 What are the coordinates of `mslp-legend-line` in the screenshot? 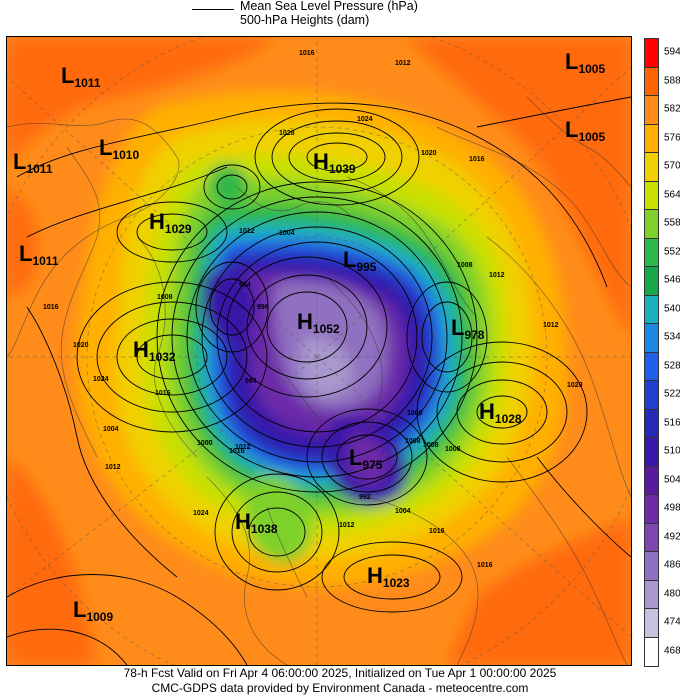 It's located at (213, 9).